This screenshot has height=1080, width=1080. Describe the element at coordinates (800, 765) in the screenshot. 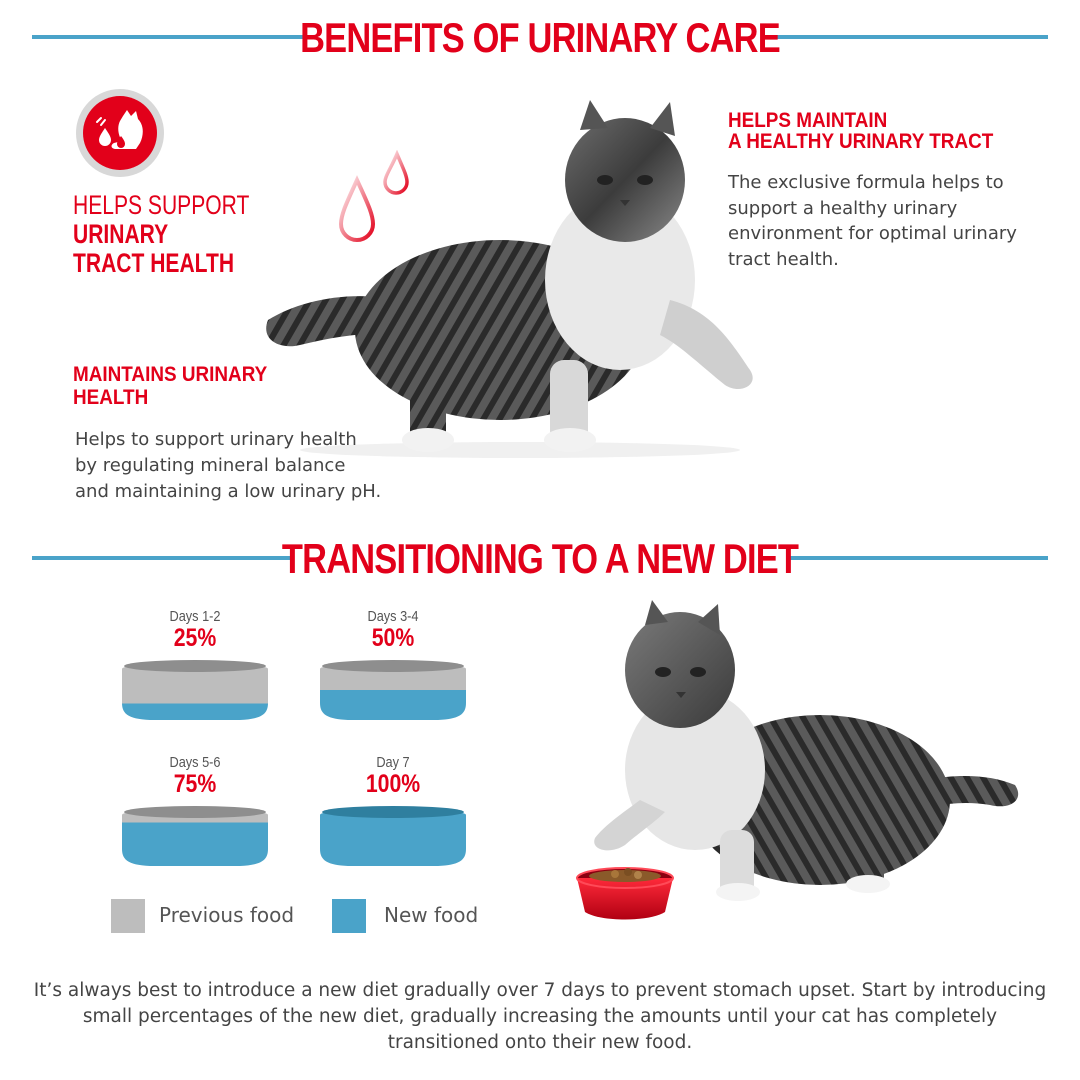

I see `cat-photo-with-bowl` at that location.